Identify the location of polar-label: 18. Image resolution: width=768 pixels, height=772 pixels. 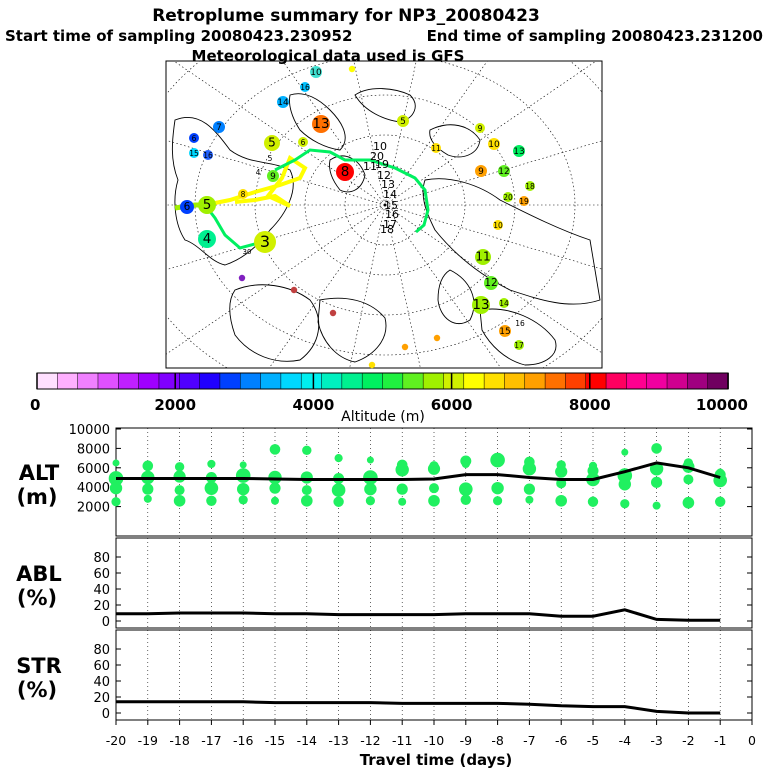
(387, 229).